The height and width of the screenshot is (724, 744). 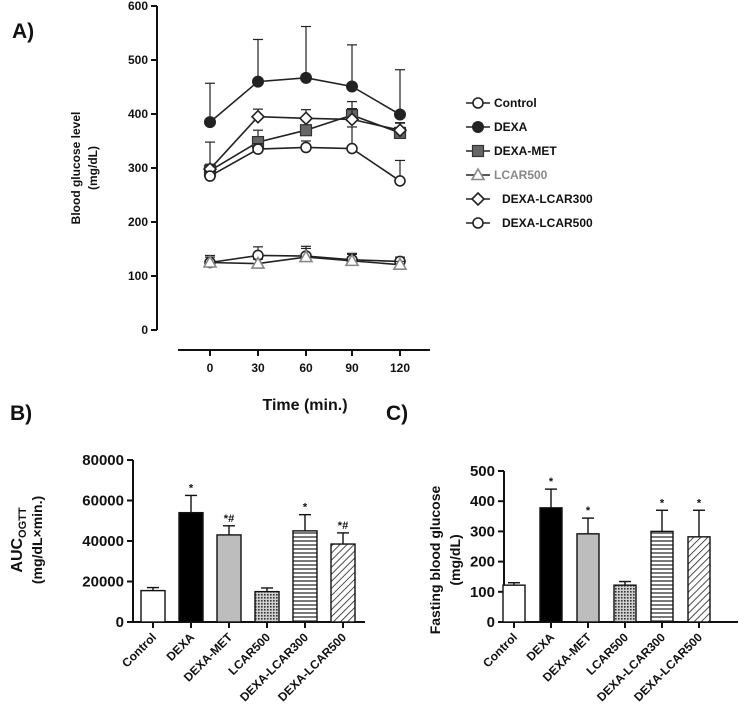 What do you see at coordinates (21, 413) in the screenshot?
I see `panel-label-b: B)` at bounding box center [21, 413].